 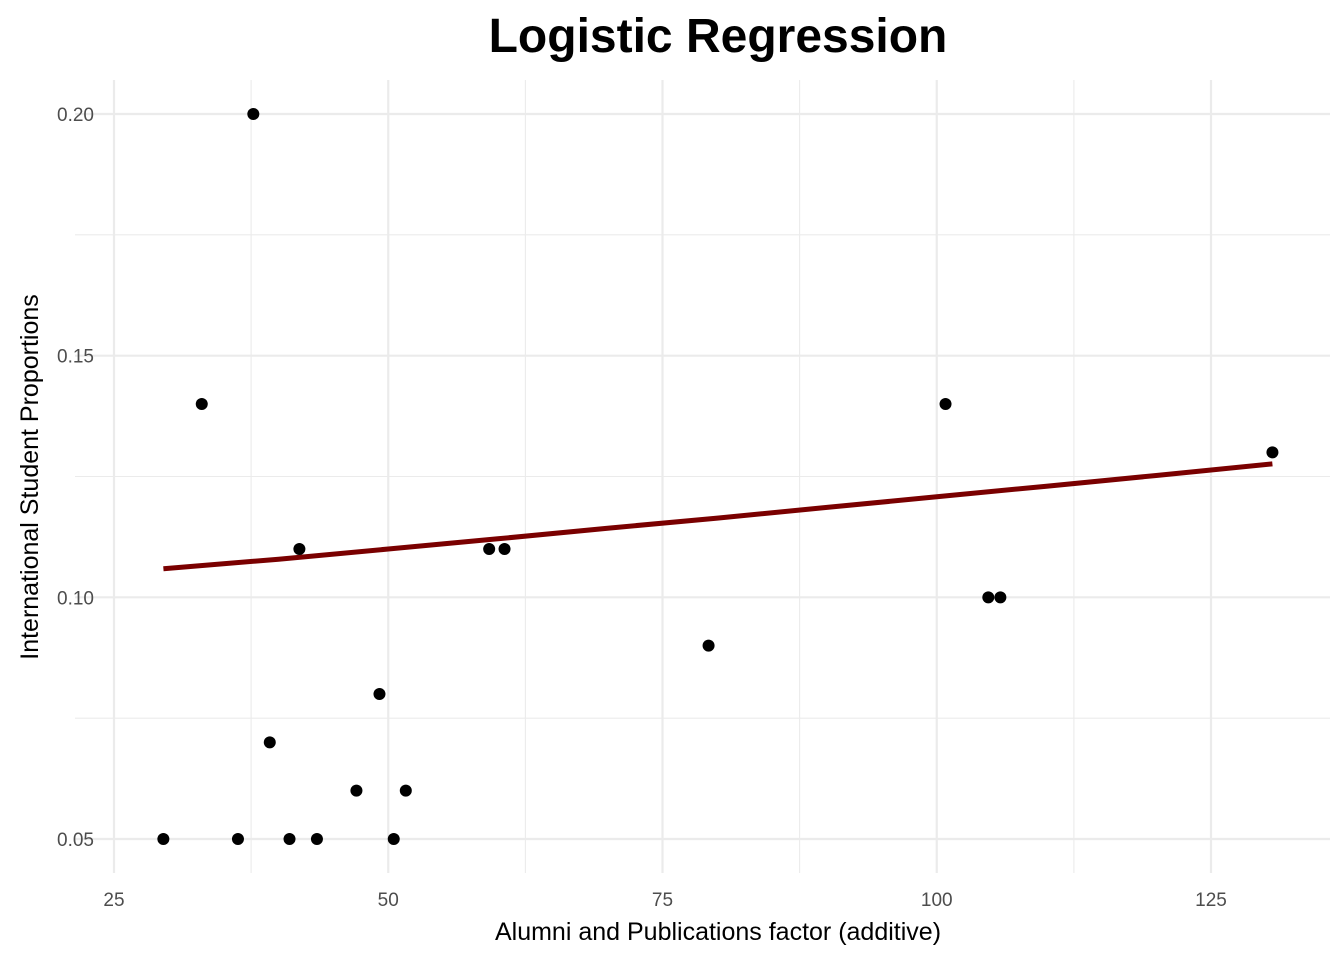 What do you see at coordinates (388, 900) in the screenshot?
I see `x-tick-label: 50` at bounding box center [388, 900].